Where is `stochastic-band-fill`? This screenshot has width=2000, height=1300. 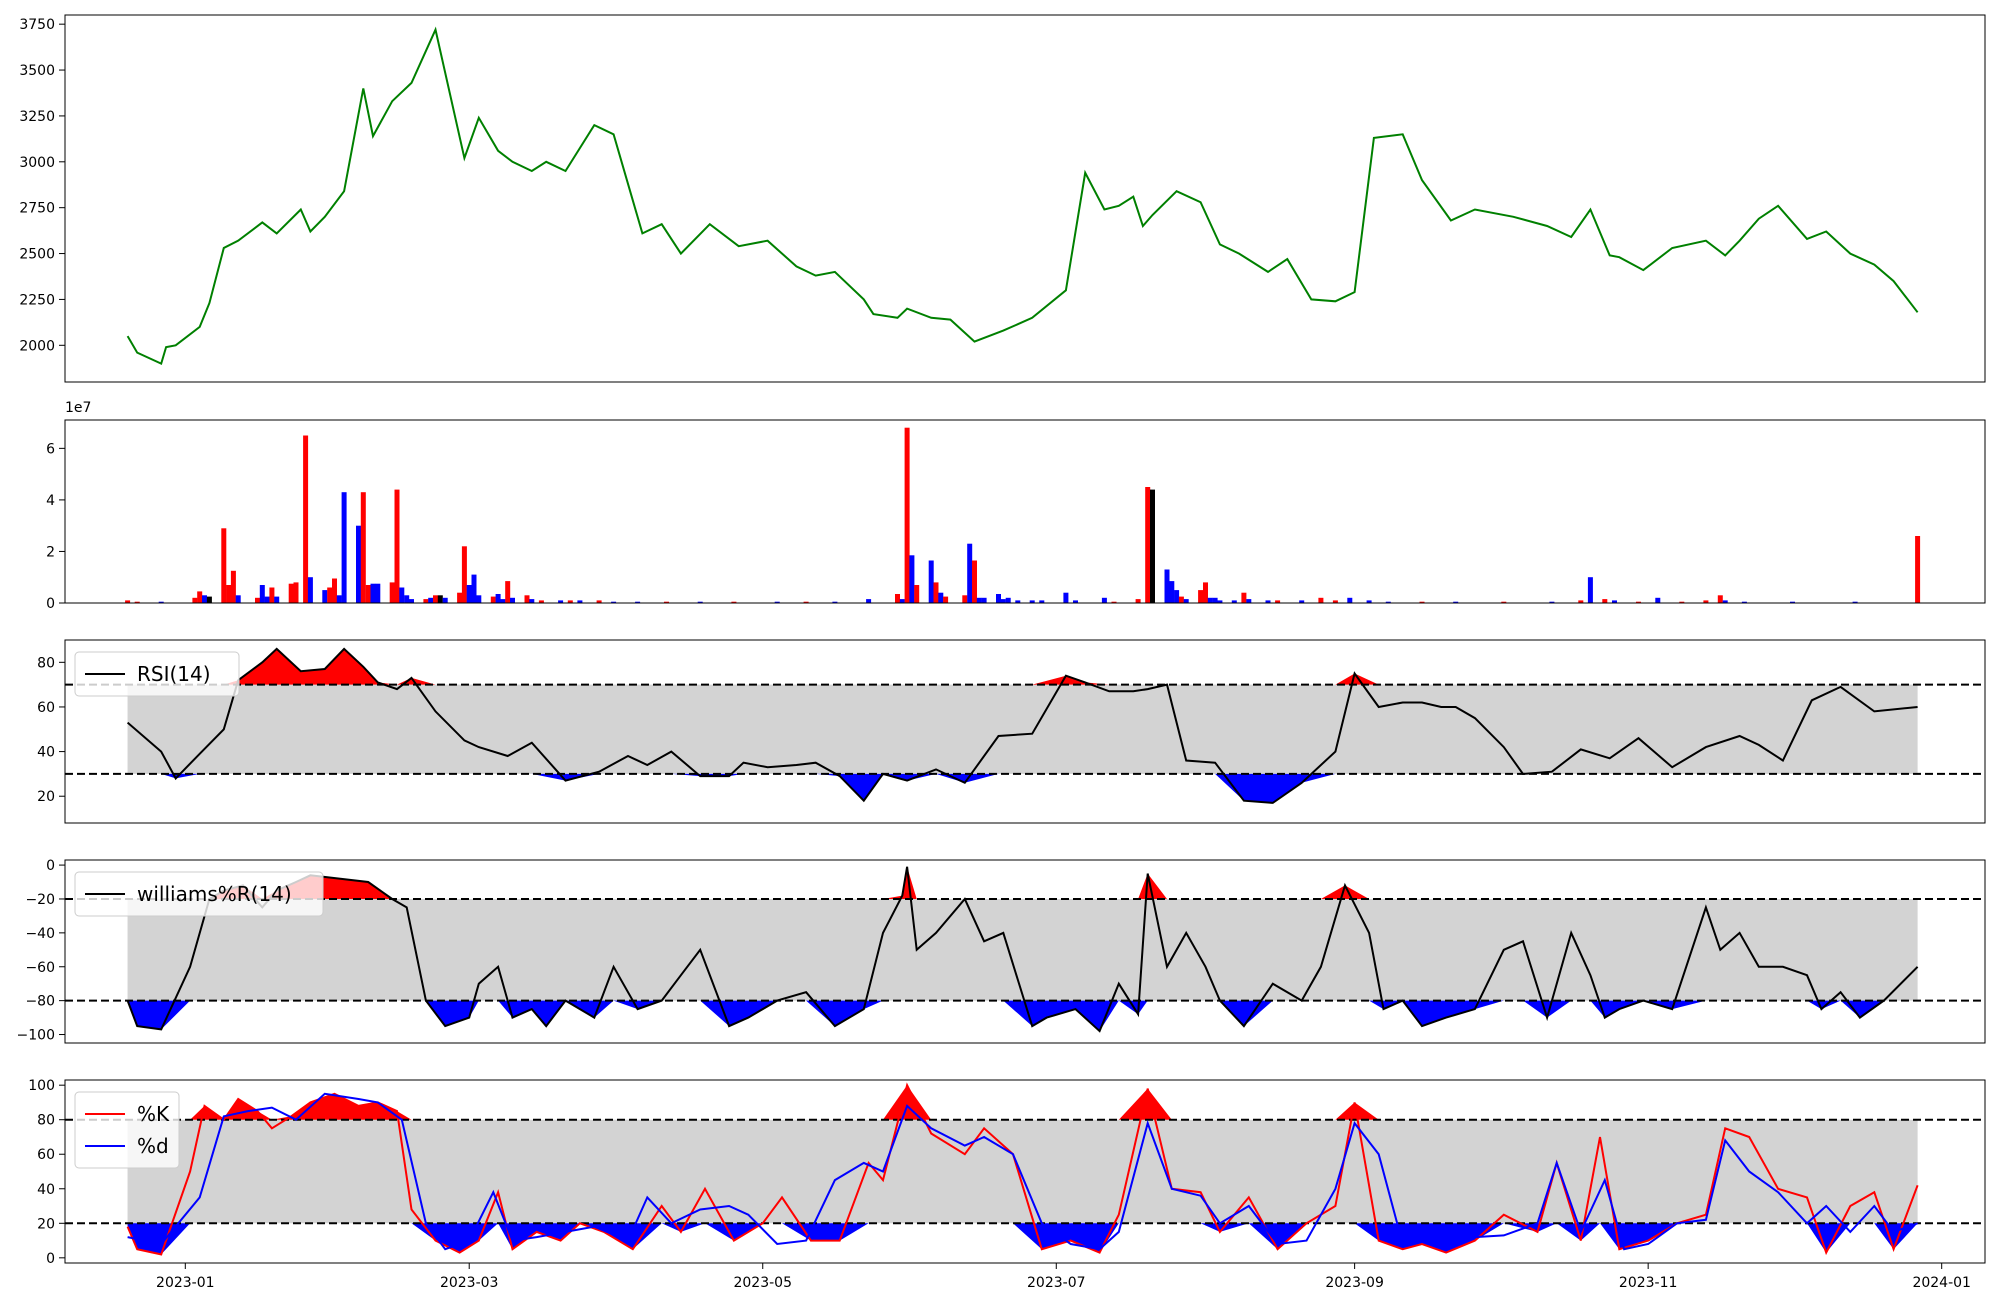 stochastic-band-fill is located at coordinates (1022, 1171).